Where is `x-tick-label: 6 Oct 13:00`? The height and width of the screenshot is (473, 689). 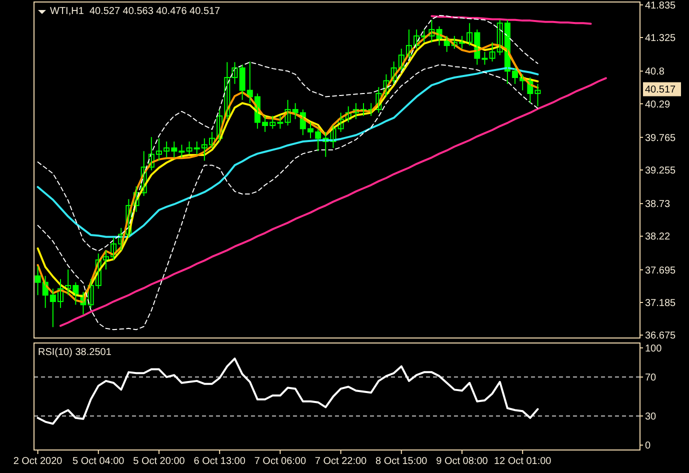 x-tick-label: 6 Oct 13:00 is located at coordinates (220, 461).